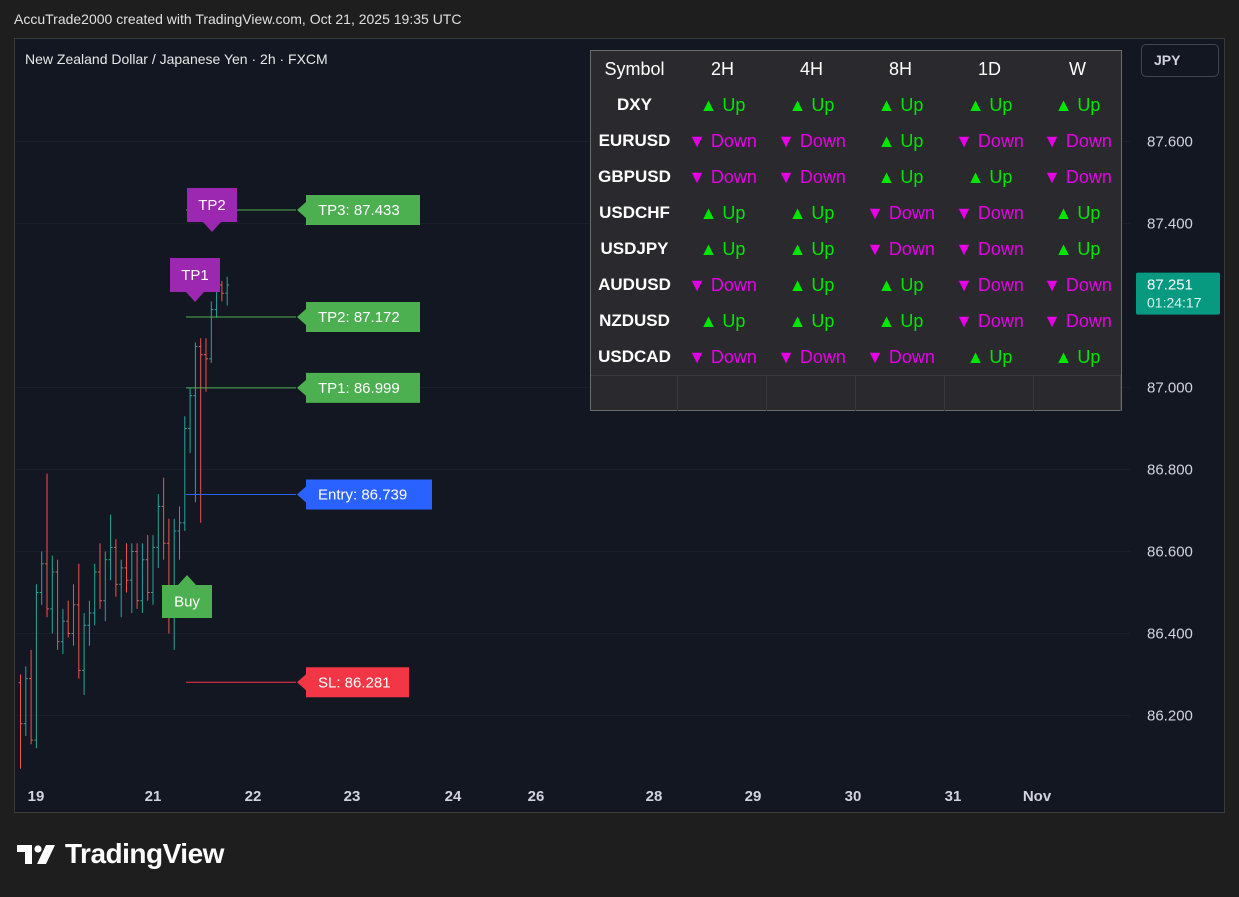  Describe the element at coordinates (634, 140) in the screenshot. I see `table-symbol-cell: EURUSD` at that location.